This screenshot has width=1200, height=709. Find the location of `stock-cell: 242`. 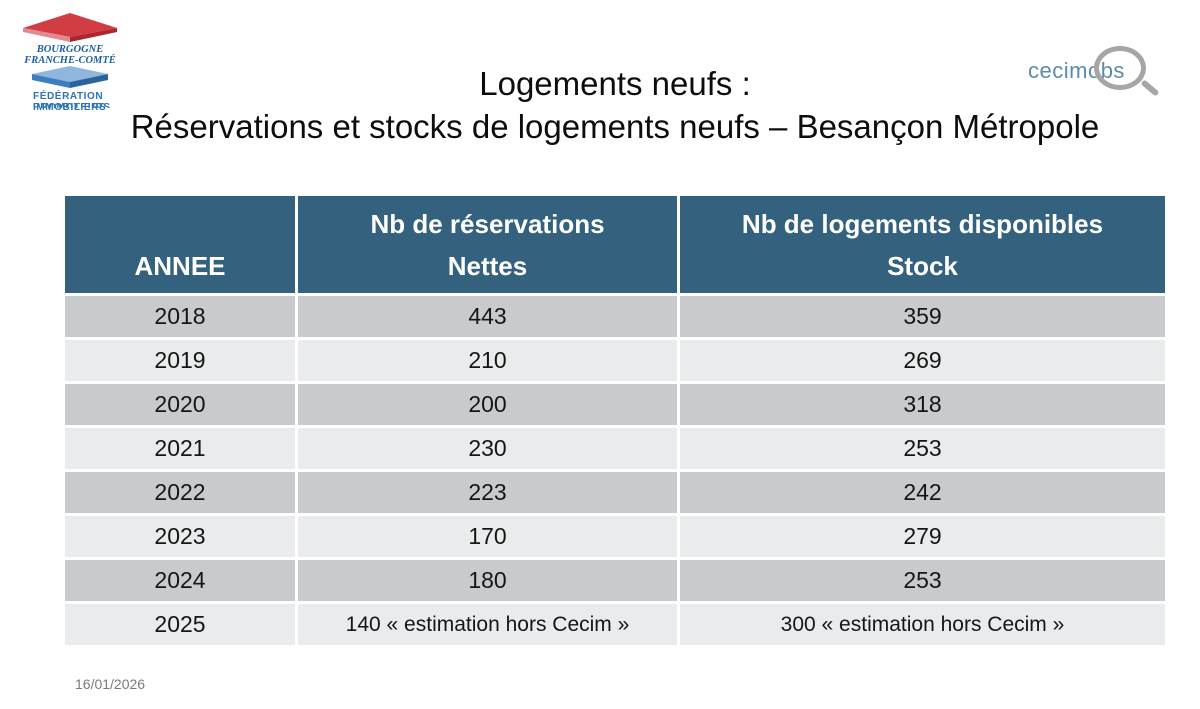

stock-cell: 242 is located at coordinates (922, 492).